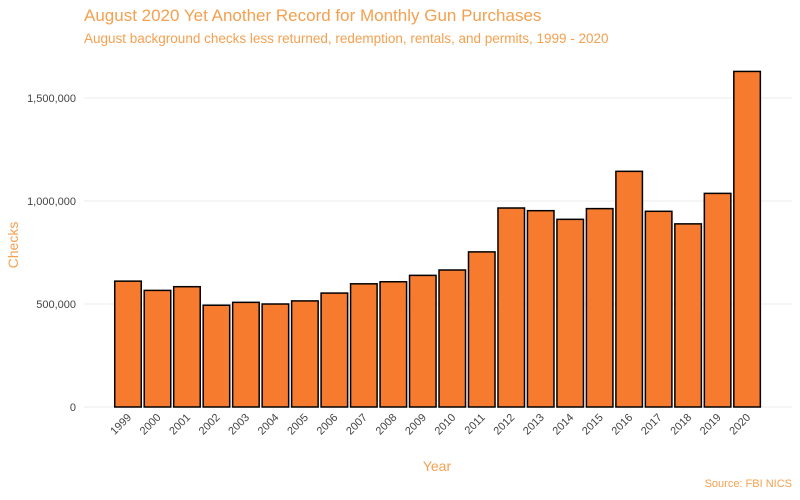 The width and height of the screenshot is (800, 500). I want to click on bar-2020, so click(747, 239).